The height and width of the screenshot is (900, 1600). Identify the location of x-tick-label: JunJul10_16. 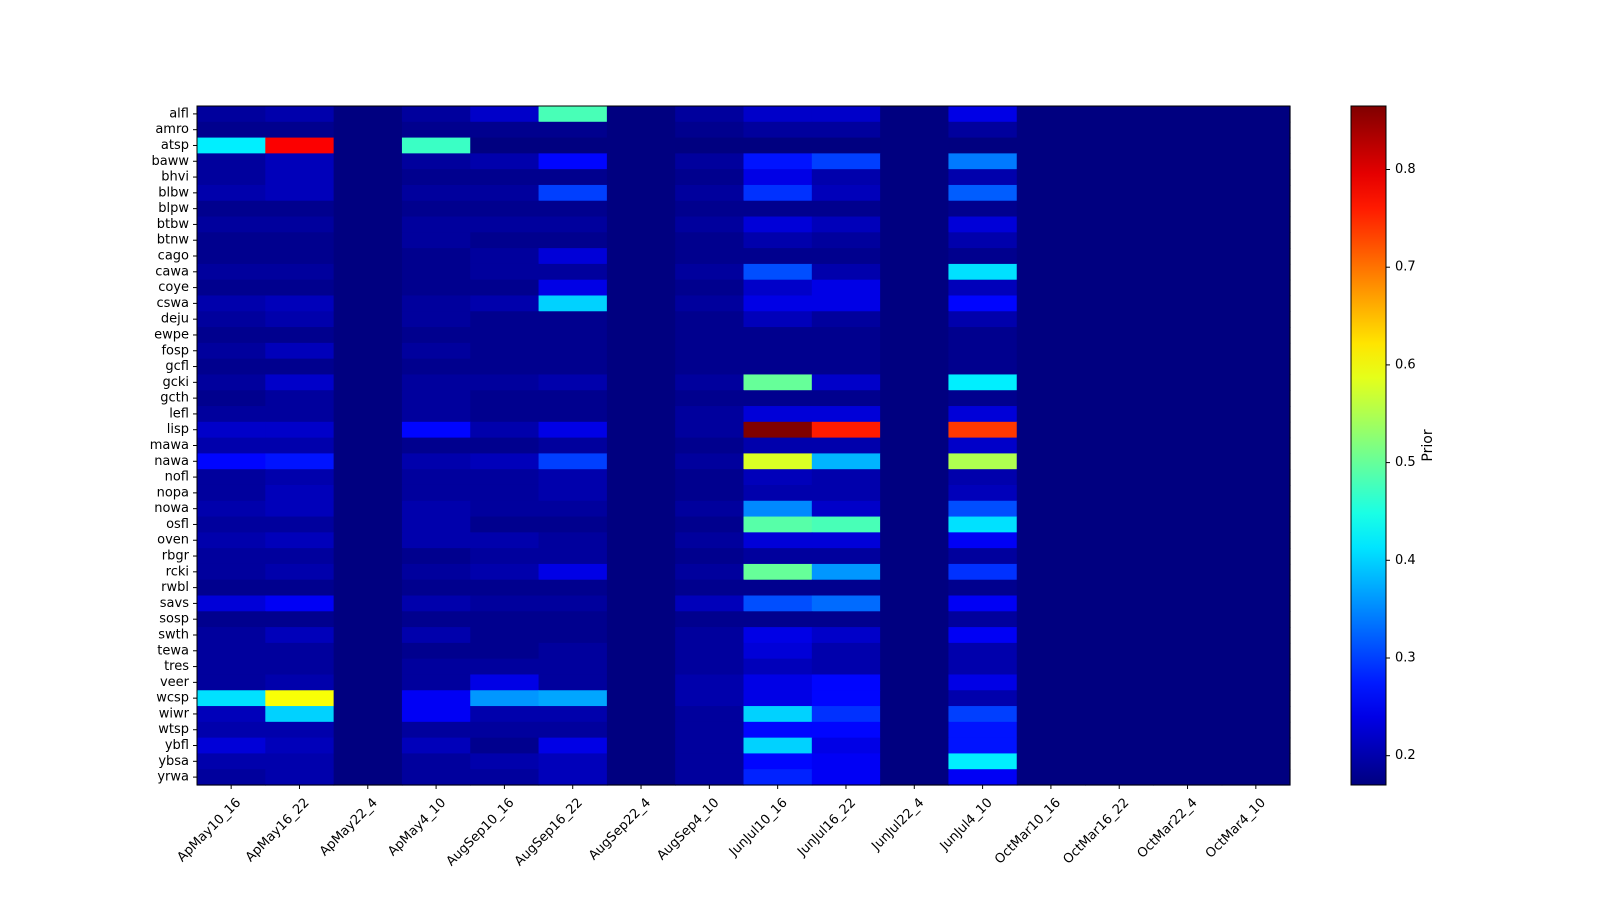
(758, 827).